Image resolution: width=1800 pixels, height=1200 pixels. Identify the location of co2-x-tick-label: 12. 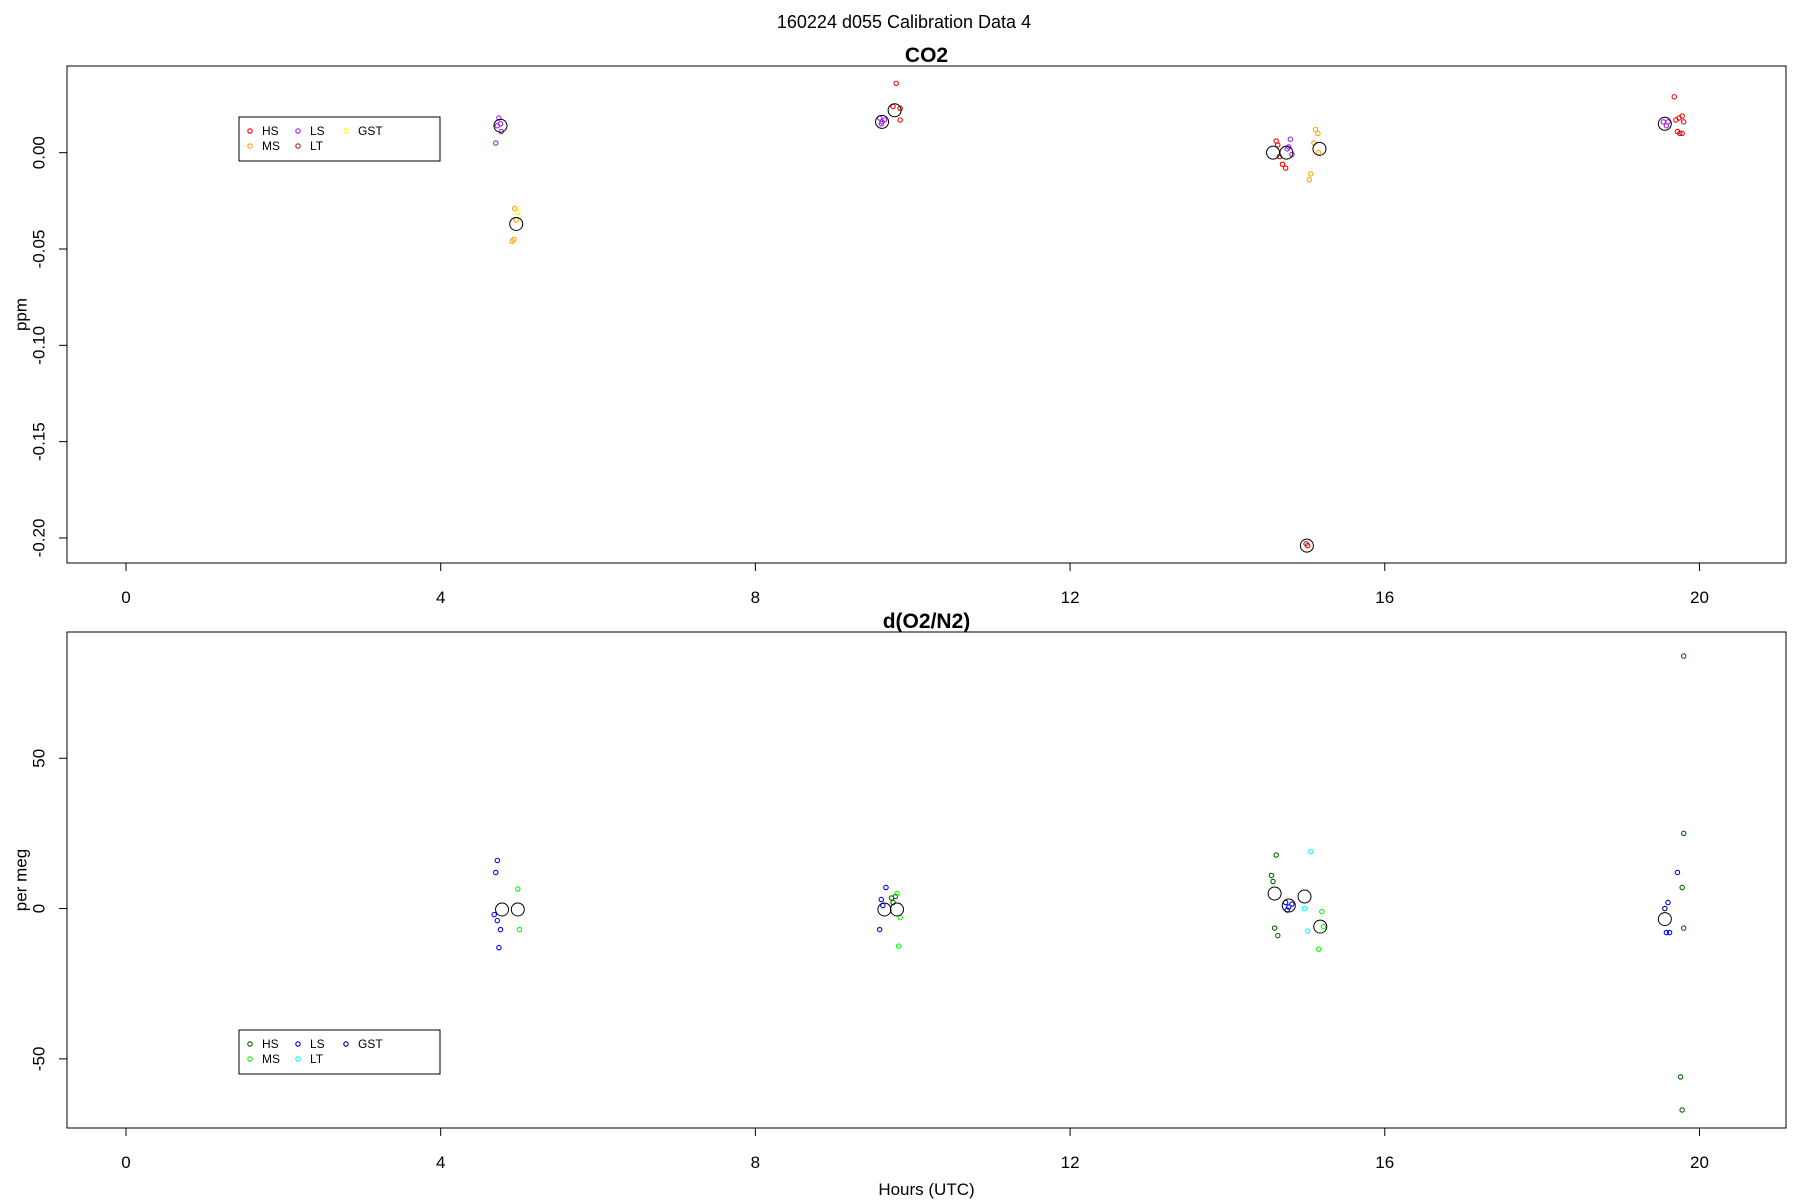
(1070, 597).